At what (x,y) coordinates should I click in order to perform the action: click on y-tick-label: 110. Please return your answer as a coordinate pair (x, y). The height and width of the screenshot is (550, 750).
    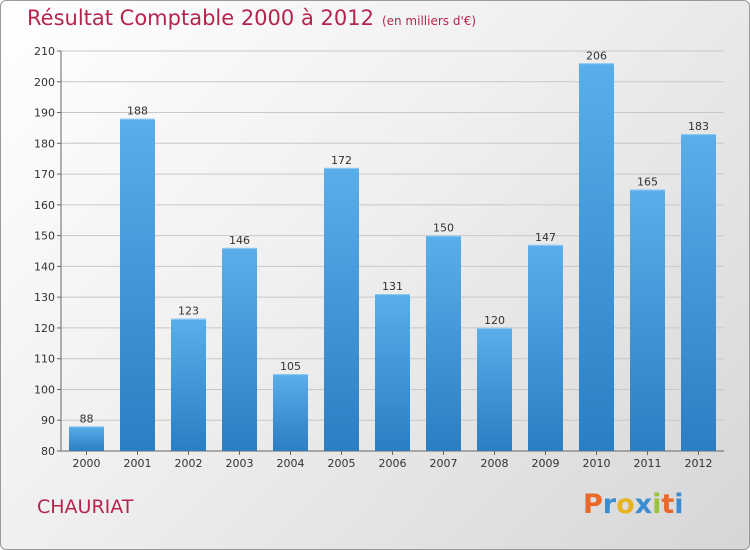
    Looking at the image, I should click on (44, 359).